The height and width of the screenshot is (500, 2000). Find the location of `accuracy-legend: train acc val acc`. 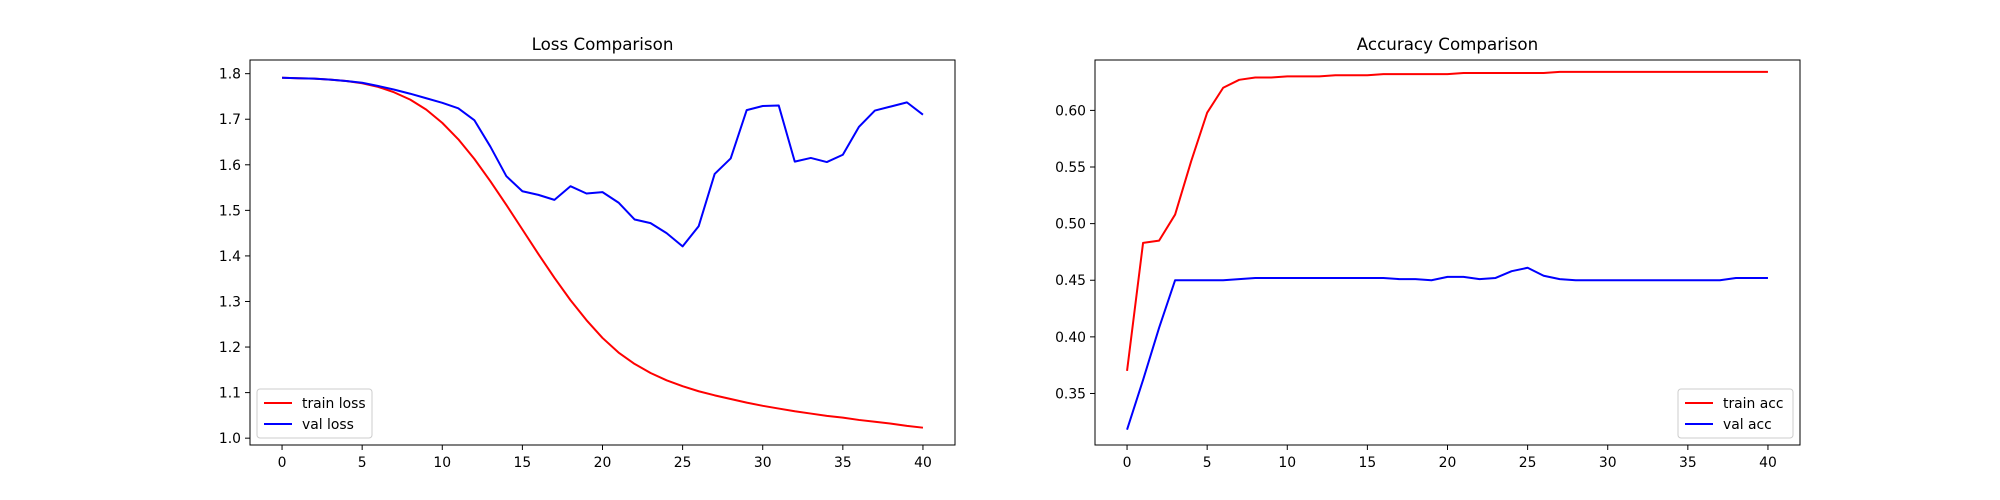

accuracy-legend: train acc val acc is located at coordinates (1735, 413).